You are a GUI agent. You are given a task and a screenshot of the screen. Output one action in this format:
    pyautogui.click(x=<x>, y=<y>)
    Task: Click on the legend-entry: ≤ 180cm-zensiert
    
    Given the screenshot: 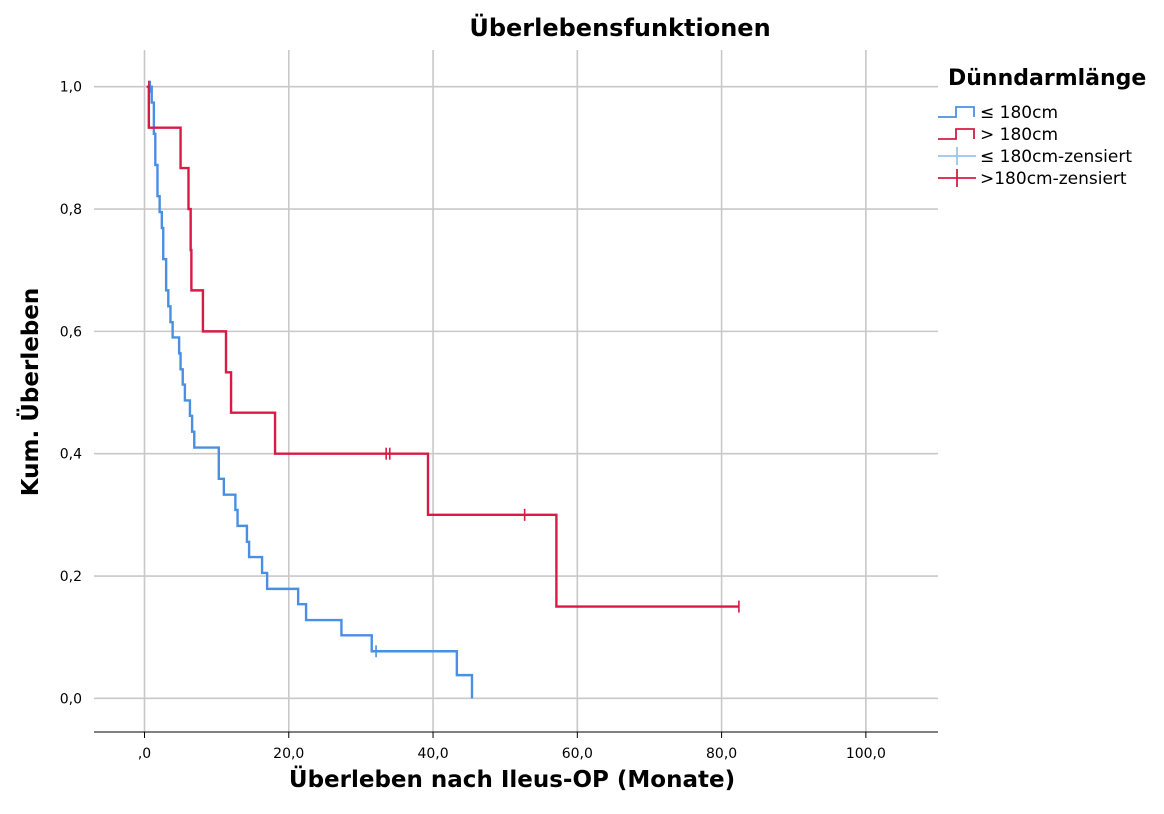 What is the action you would take?
    pyautogui.click(x=1035, y=157)
    